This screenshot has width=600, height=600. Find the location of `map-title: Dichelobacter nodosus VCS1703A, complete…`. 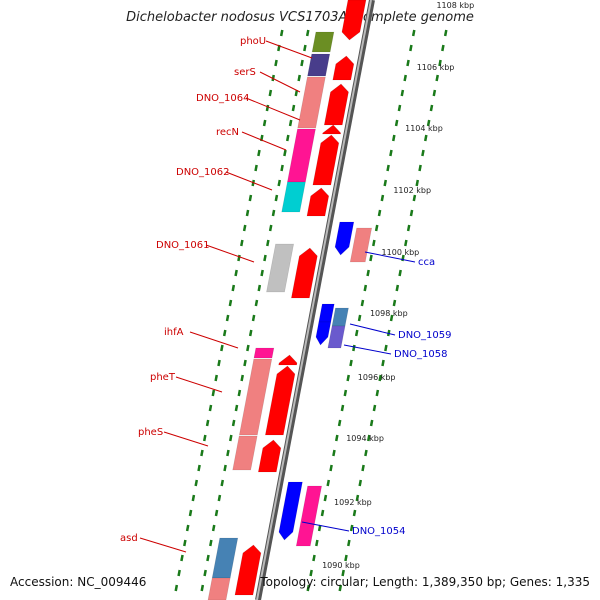

map-title: Dichelobacter nodosus VCS1703A, complete… is located at coordinates (300, 17).